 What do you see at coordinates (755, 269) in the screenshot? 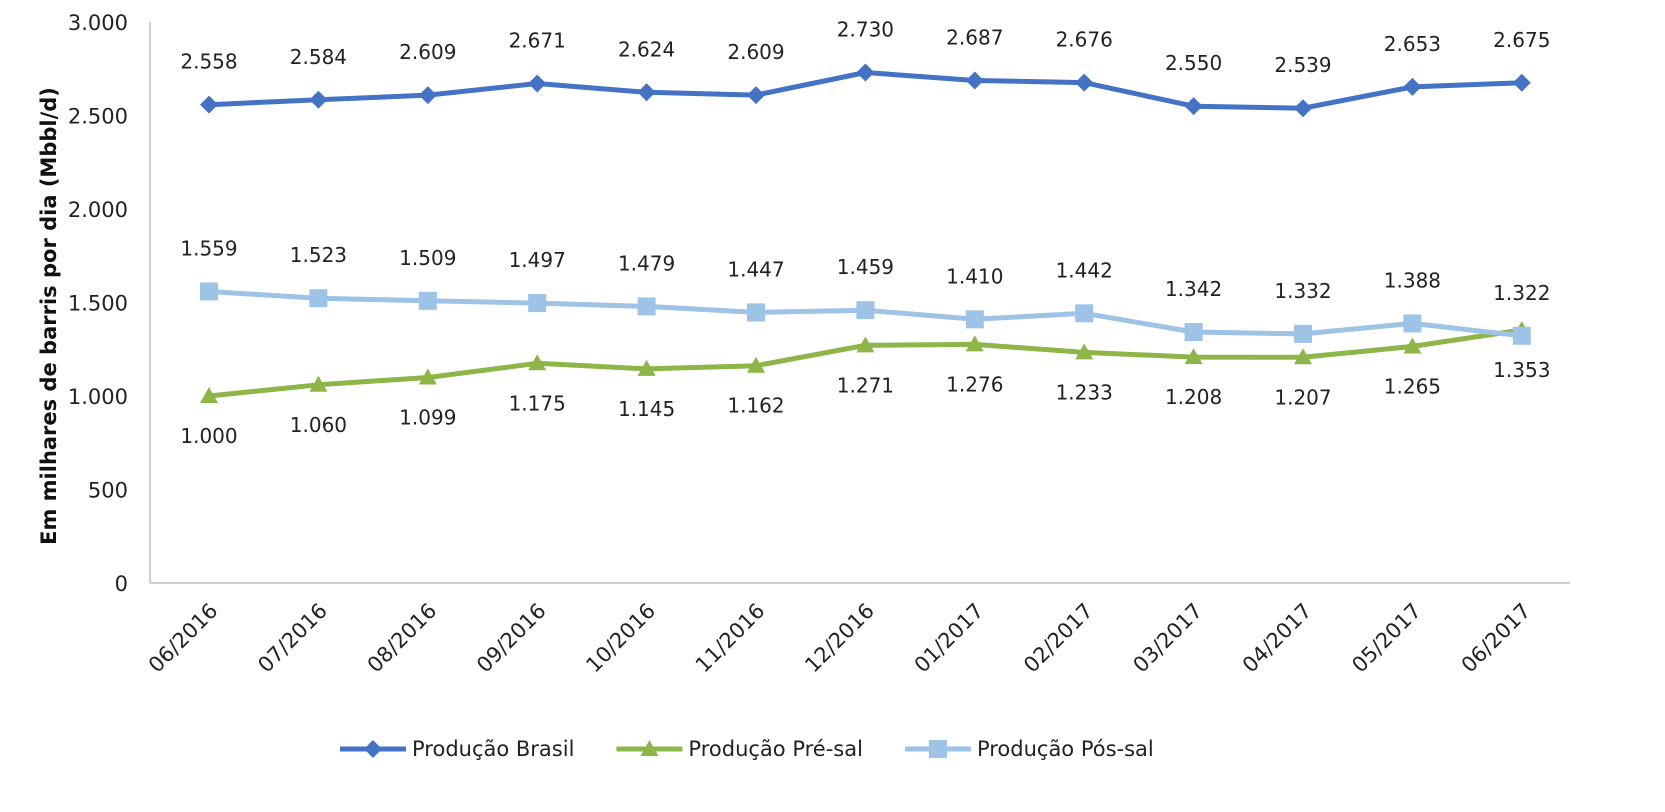
I see `data-label-producao-pos-sal: 1.447` at bounding box center [755, 269].